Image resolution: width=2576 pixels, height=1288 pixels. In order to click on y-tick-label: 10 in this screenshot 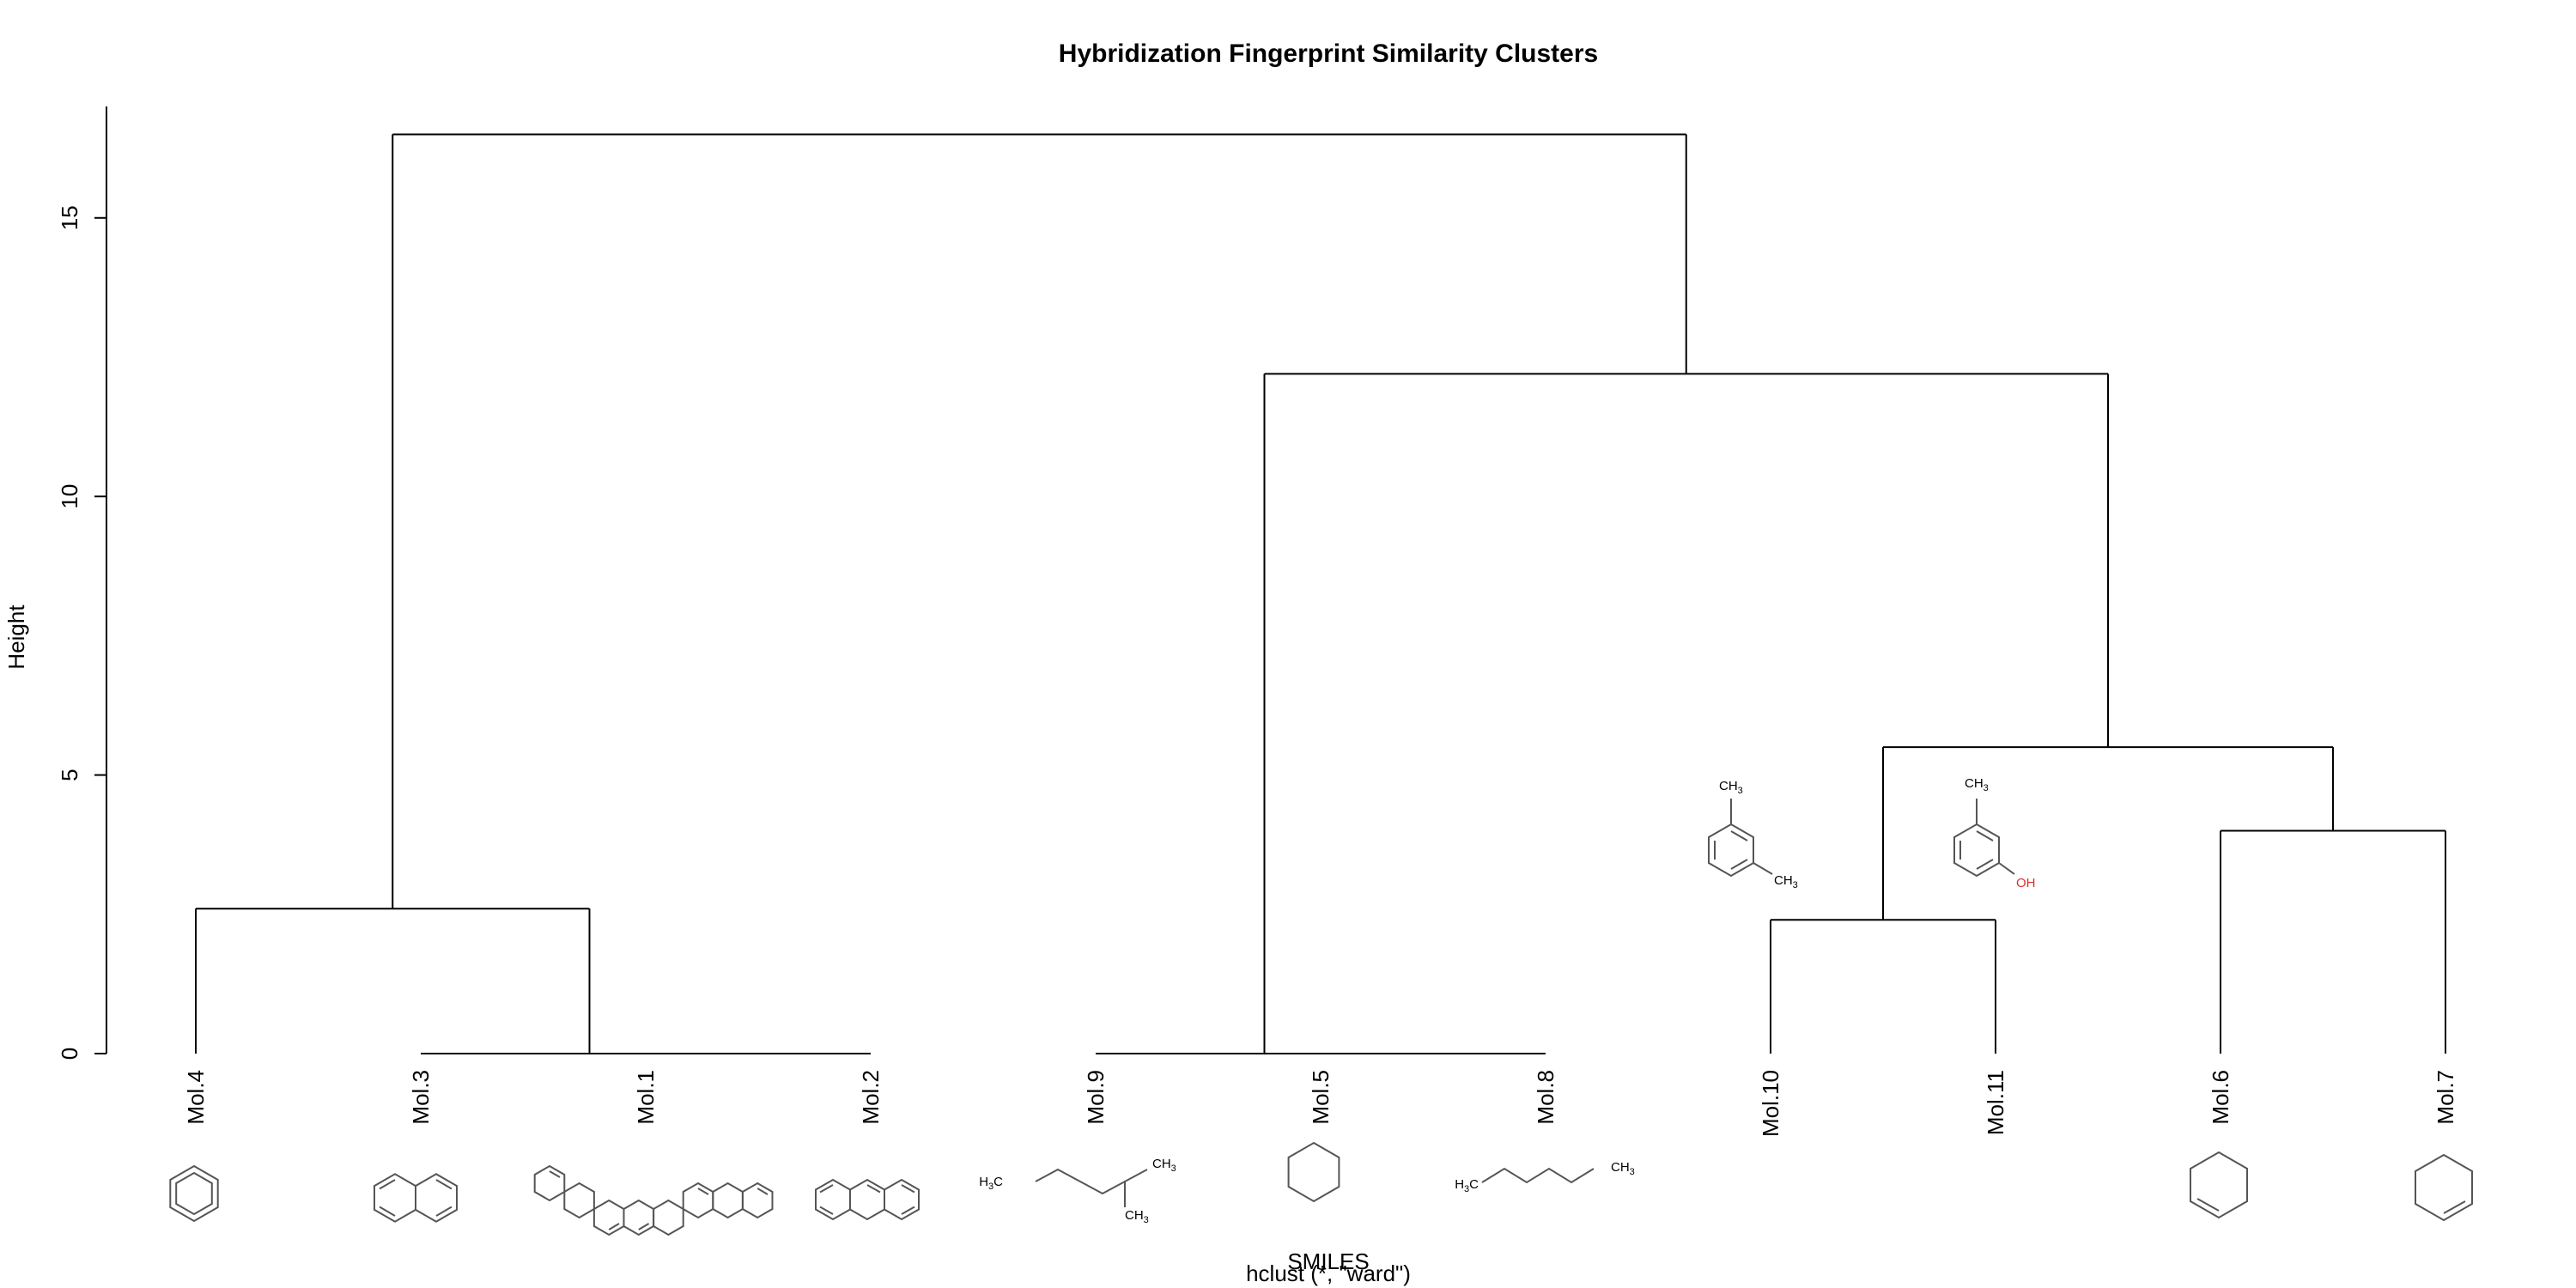, I will do `click(69, 497)`.